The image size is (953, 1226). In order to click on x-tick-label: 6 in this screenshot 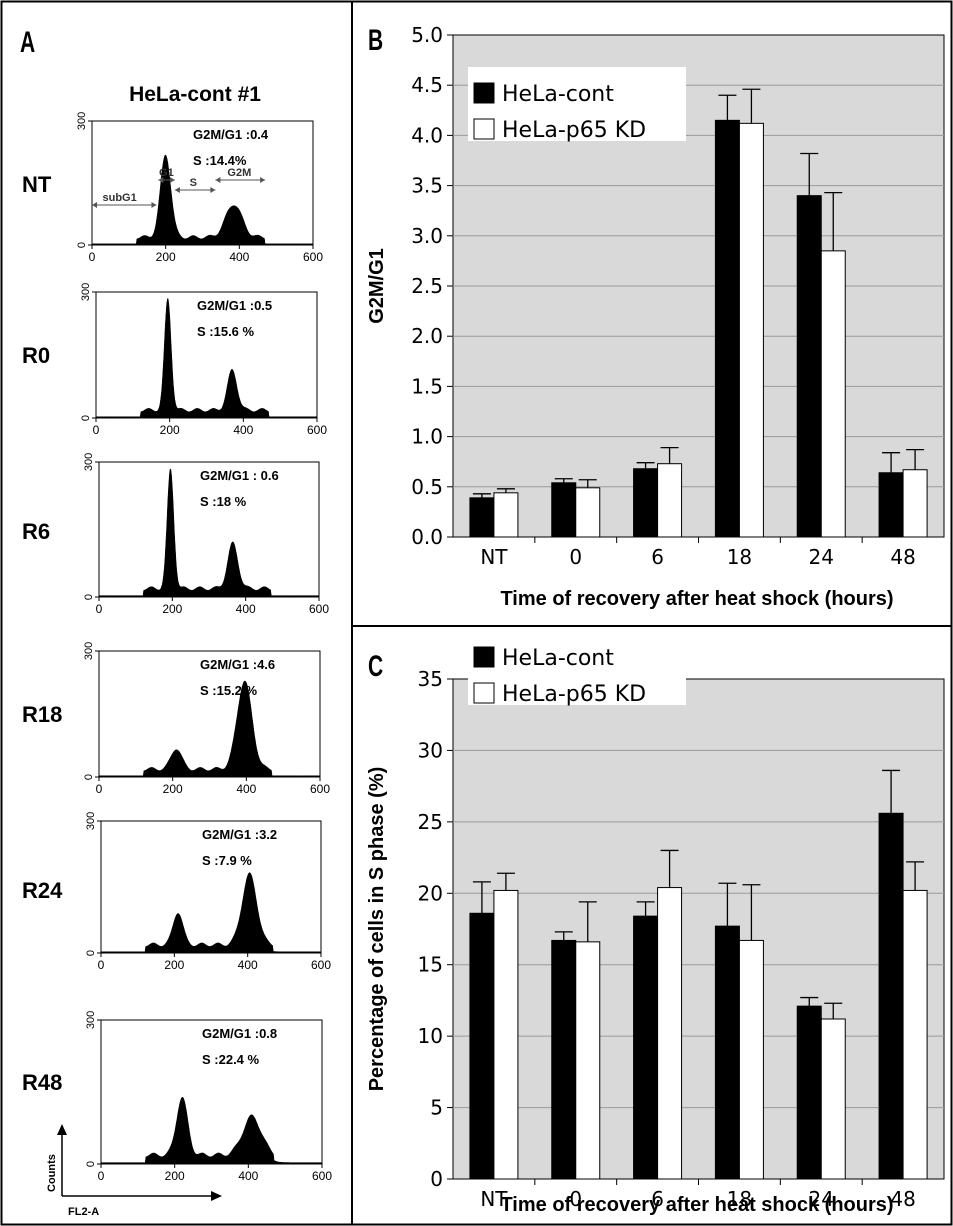, I will do `click(657, 1199)`.